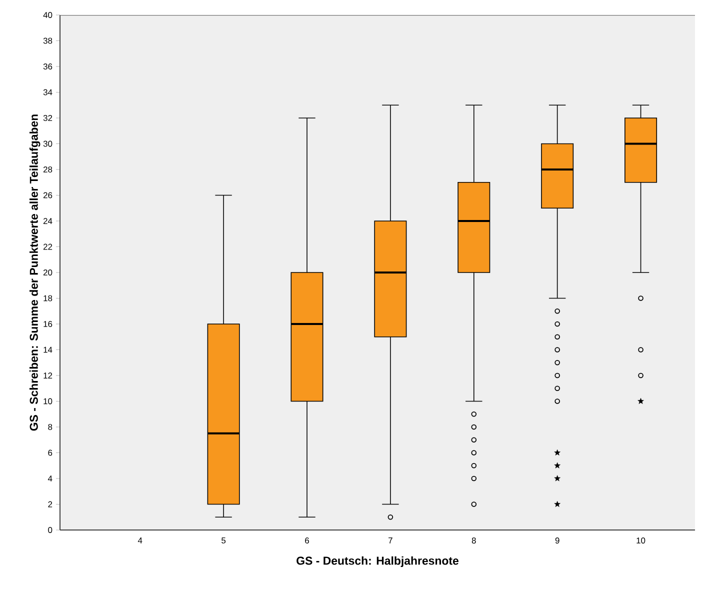 This screenshot has width=704, height=590. I want to click on y-tick-label: 26, so click(47, 195).